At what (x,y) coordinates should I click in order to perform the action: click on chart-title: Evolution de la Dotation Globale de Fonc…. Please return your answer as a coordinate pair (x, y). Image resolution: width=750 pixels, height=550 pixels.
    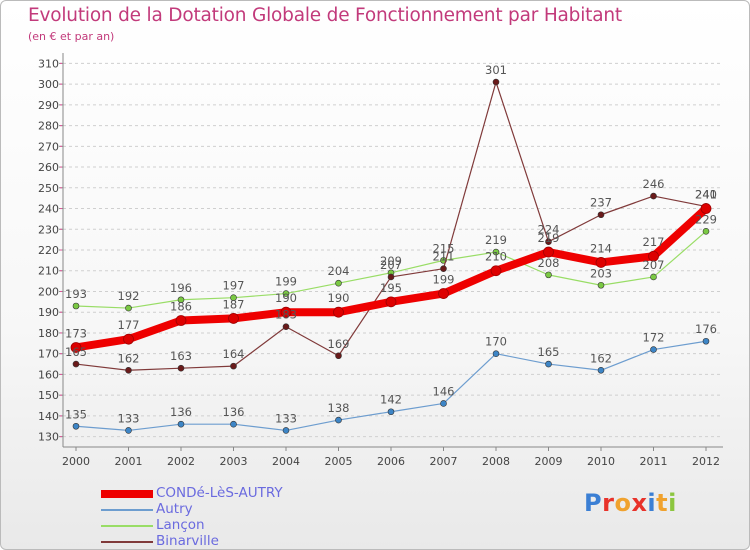
    Looking at the image, I should click on (325, 15).